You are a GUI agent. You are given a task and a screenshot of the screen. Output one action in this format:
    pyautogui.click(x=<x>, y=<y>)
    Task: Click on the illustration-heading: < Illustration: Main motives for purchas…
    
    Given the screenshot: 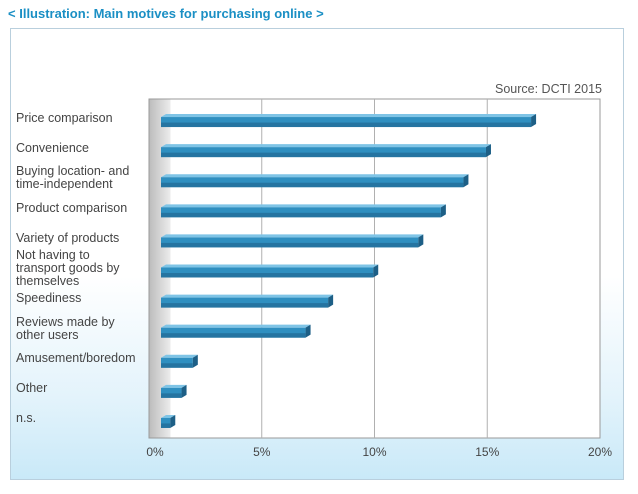 What is the action you would take?
    pyautogui.click(x=166, y=13)
    